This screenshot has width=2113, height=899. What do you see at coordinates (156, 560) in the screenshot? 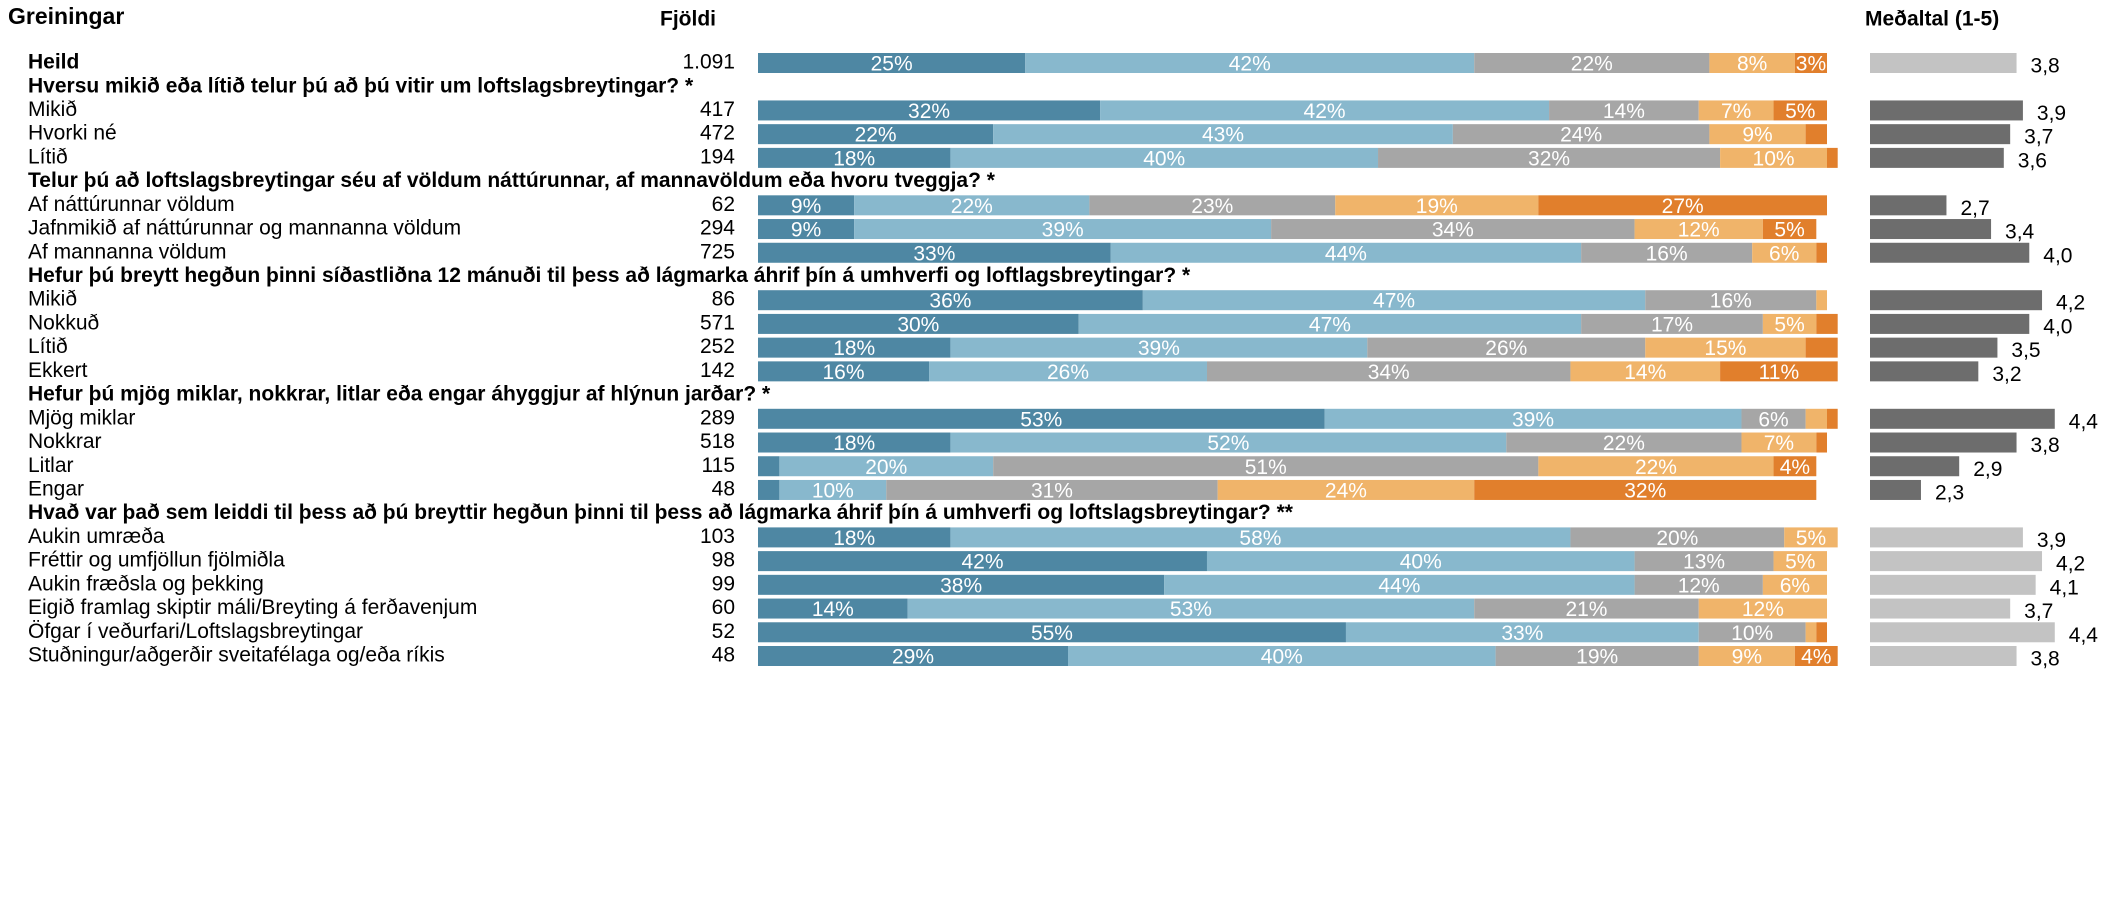
I see `row-label: Fréttir og umfjöllun fjölmiðla` at bounding box center [156, 560].